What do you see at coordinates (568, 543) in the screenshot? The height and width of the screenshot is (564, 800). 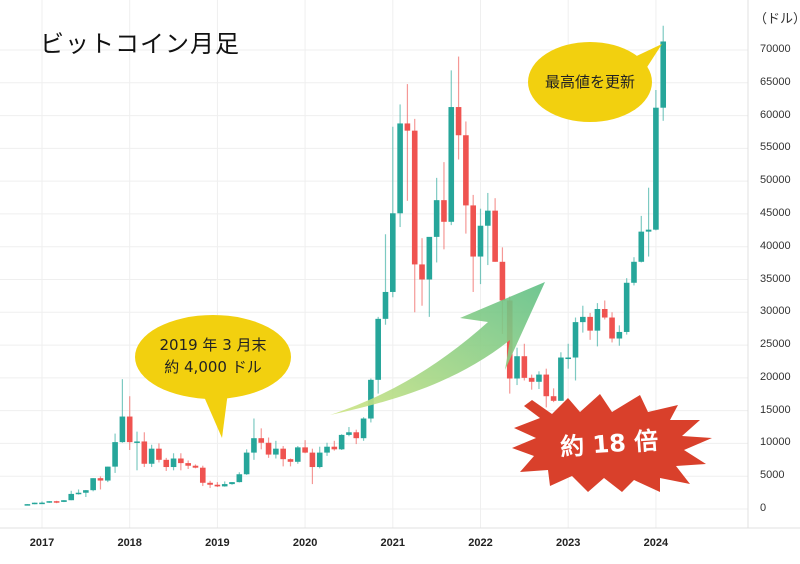 I see `x-tick-label: 2023` at bounding box center [568, 543].